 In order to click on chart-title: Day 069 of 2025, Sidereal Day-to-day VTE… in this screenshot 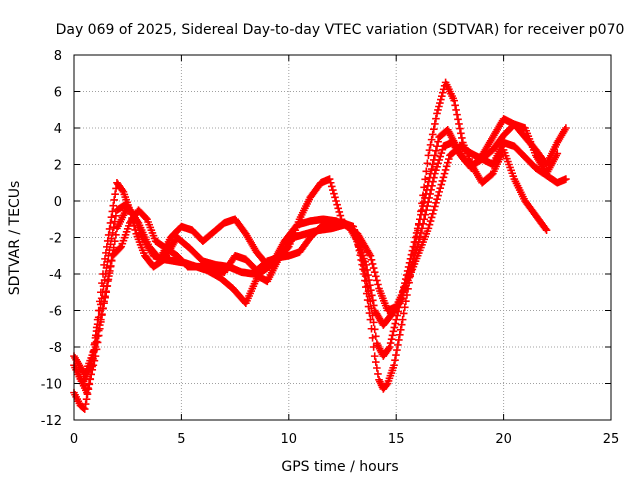, I will do `click(340, 30)`.